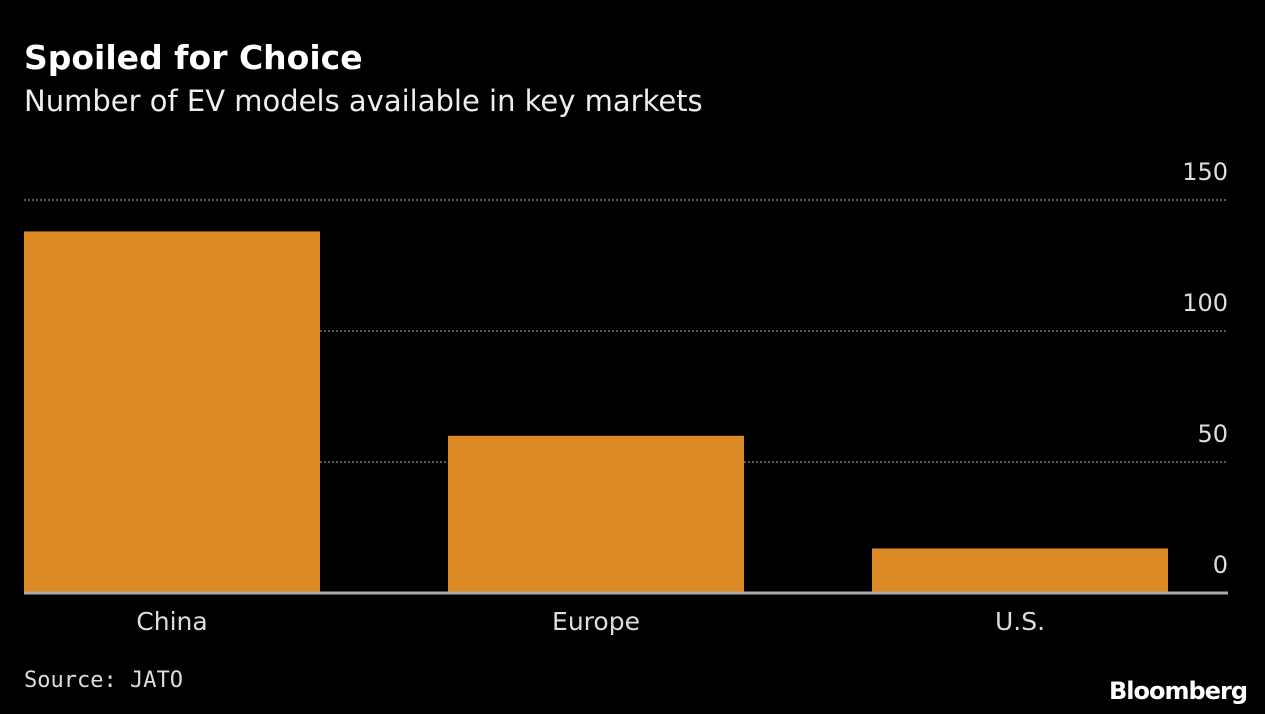  Describe the element at coordinates (596, 514) in the screenshot. I see `bar-europe` at that location.